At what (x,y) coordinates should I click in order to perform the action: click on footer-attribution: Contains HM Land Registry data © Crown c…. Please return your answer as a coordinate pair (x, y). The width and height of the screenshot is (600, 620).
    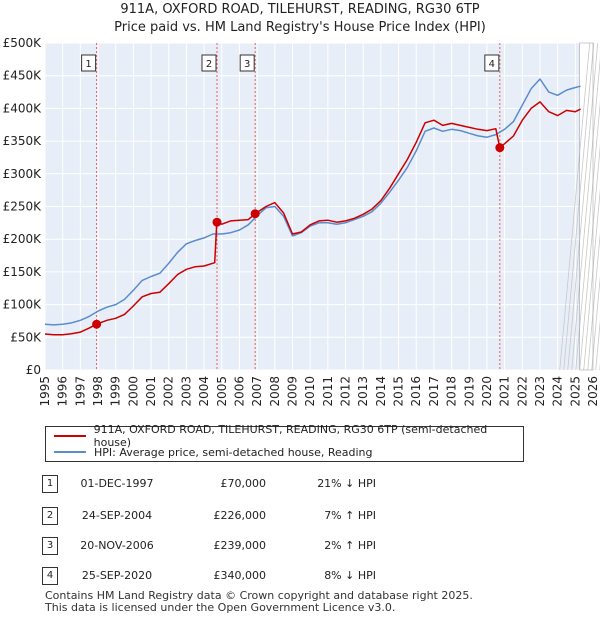
    Looking at the image, I should click on (259, 602).